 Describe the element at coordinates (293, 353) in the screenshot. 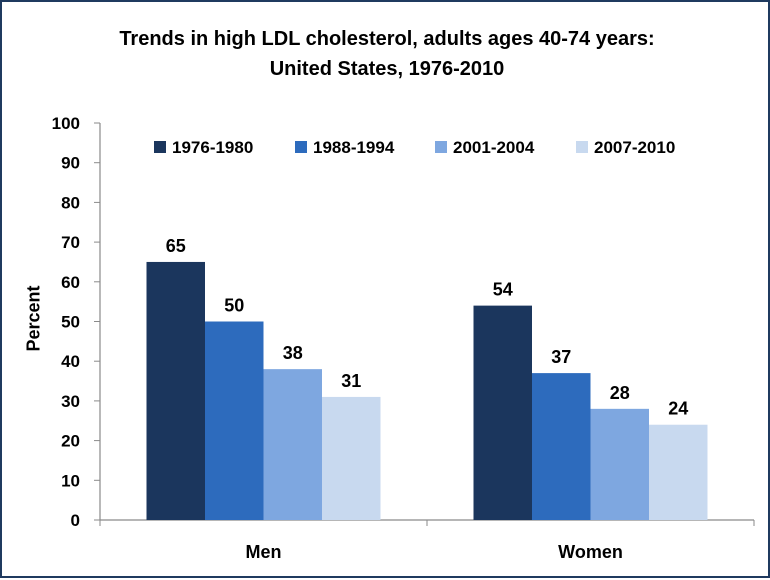

I see `data-label: 38` at that location.